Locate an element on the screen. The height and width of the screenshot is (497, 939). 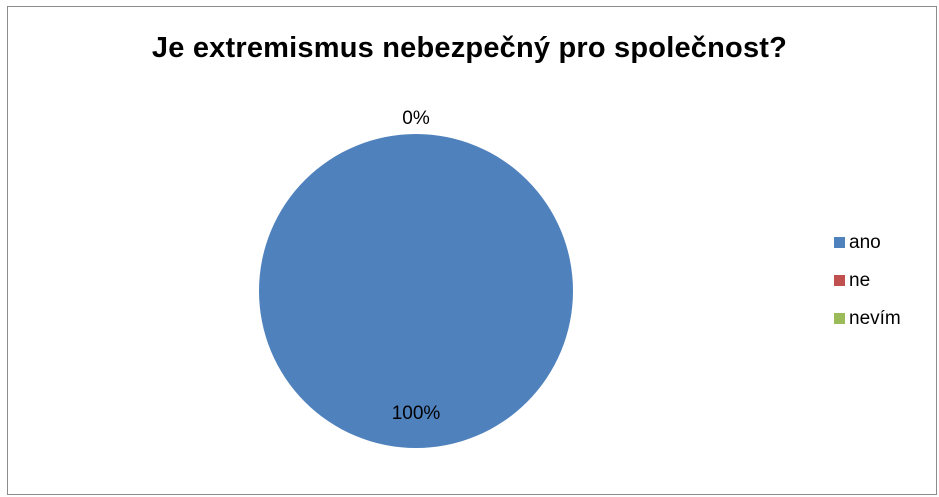
legend: ano ne nevím is located at coordinates (867, 289).